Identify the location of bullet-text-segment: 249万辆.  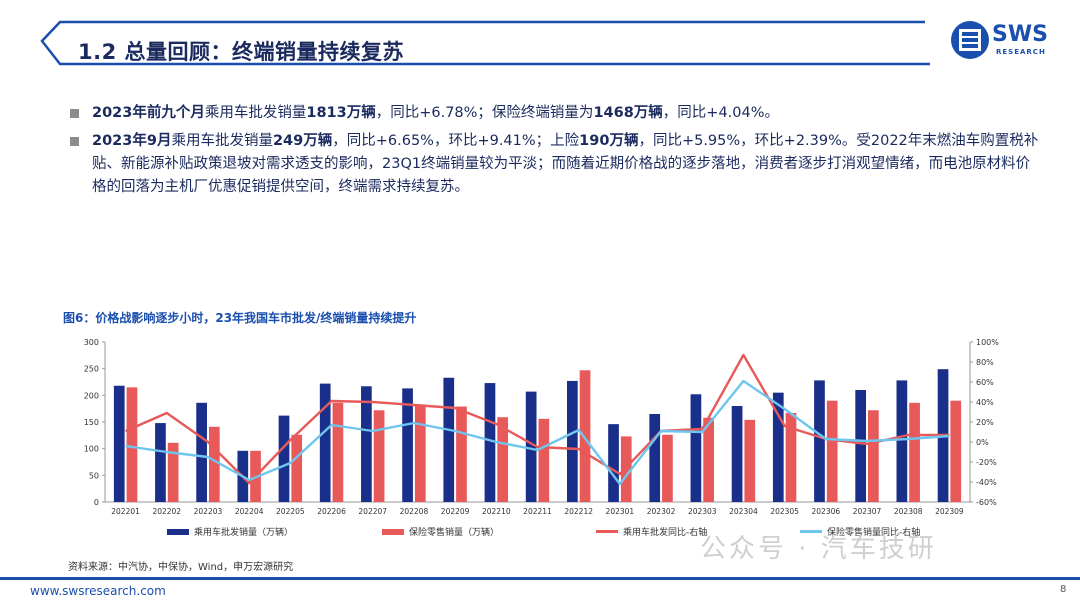
(302, 141).